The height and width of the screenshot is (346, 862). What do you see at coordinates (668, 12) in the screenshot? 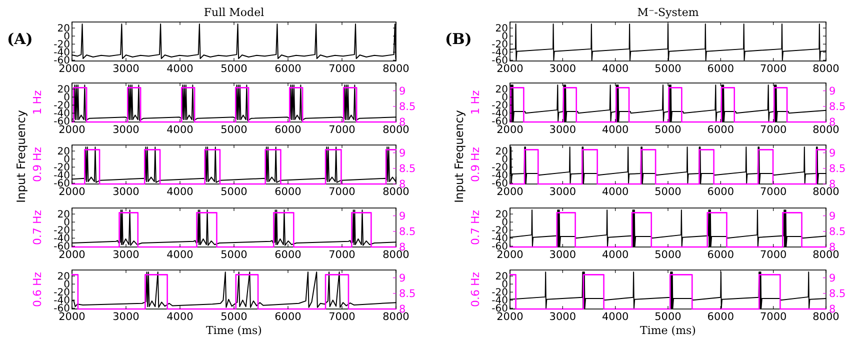
I see `chart-title: M⁻-System` at bounding box center [668, 12].